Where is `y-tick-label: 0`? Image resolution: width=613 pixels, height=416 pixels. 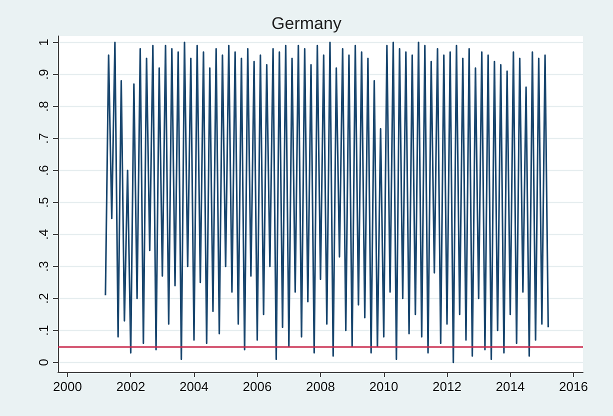
y-tick-label: 0 is located at coordinates (43, 362).